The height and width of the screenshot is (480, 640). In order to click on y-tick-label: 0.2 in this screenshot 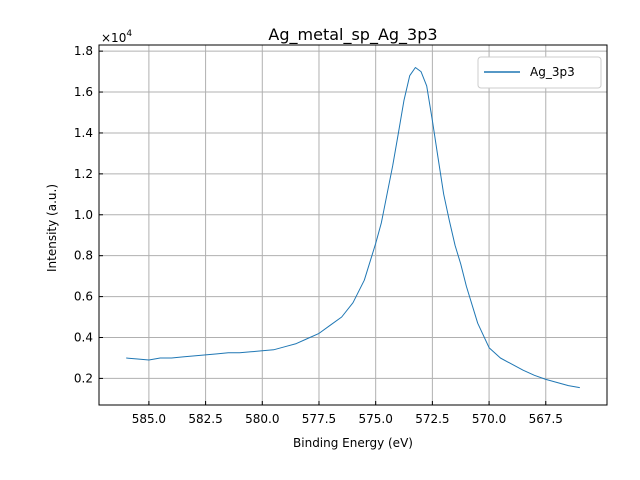, I will do `click(83, 378)`.